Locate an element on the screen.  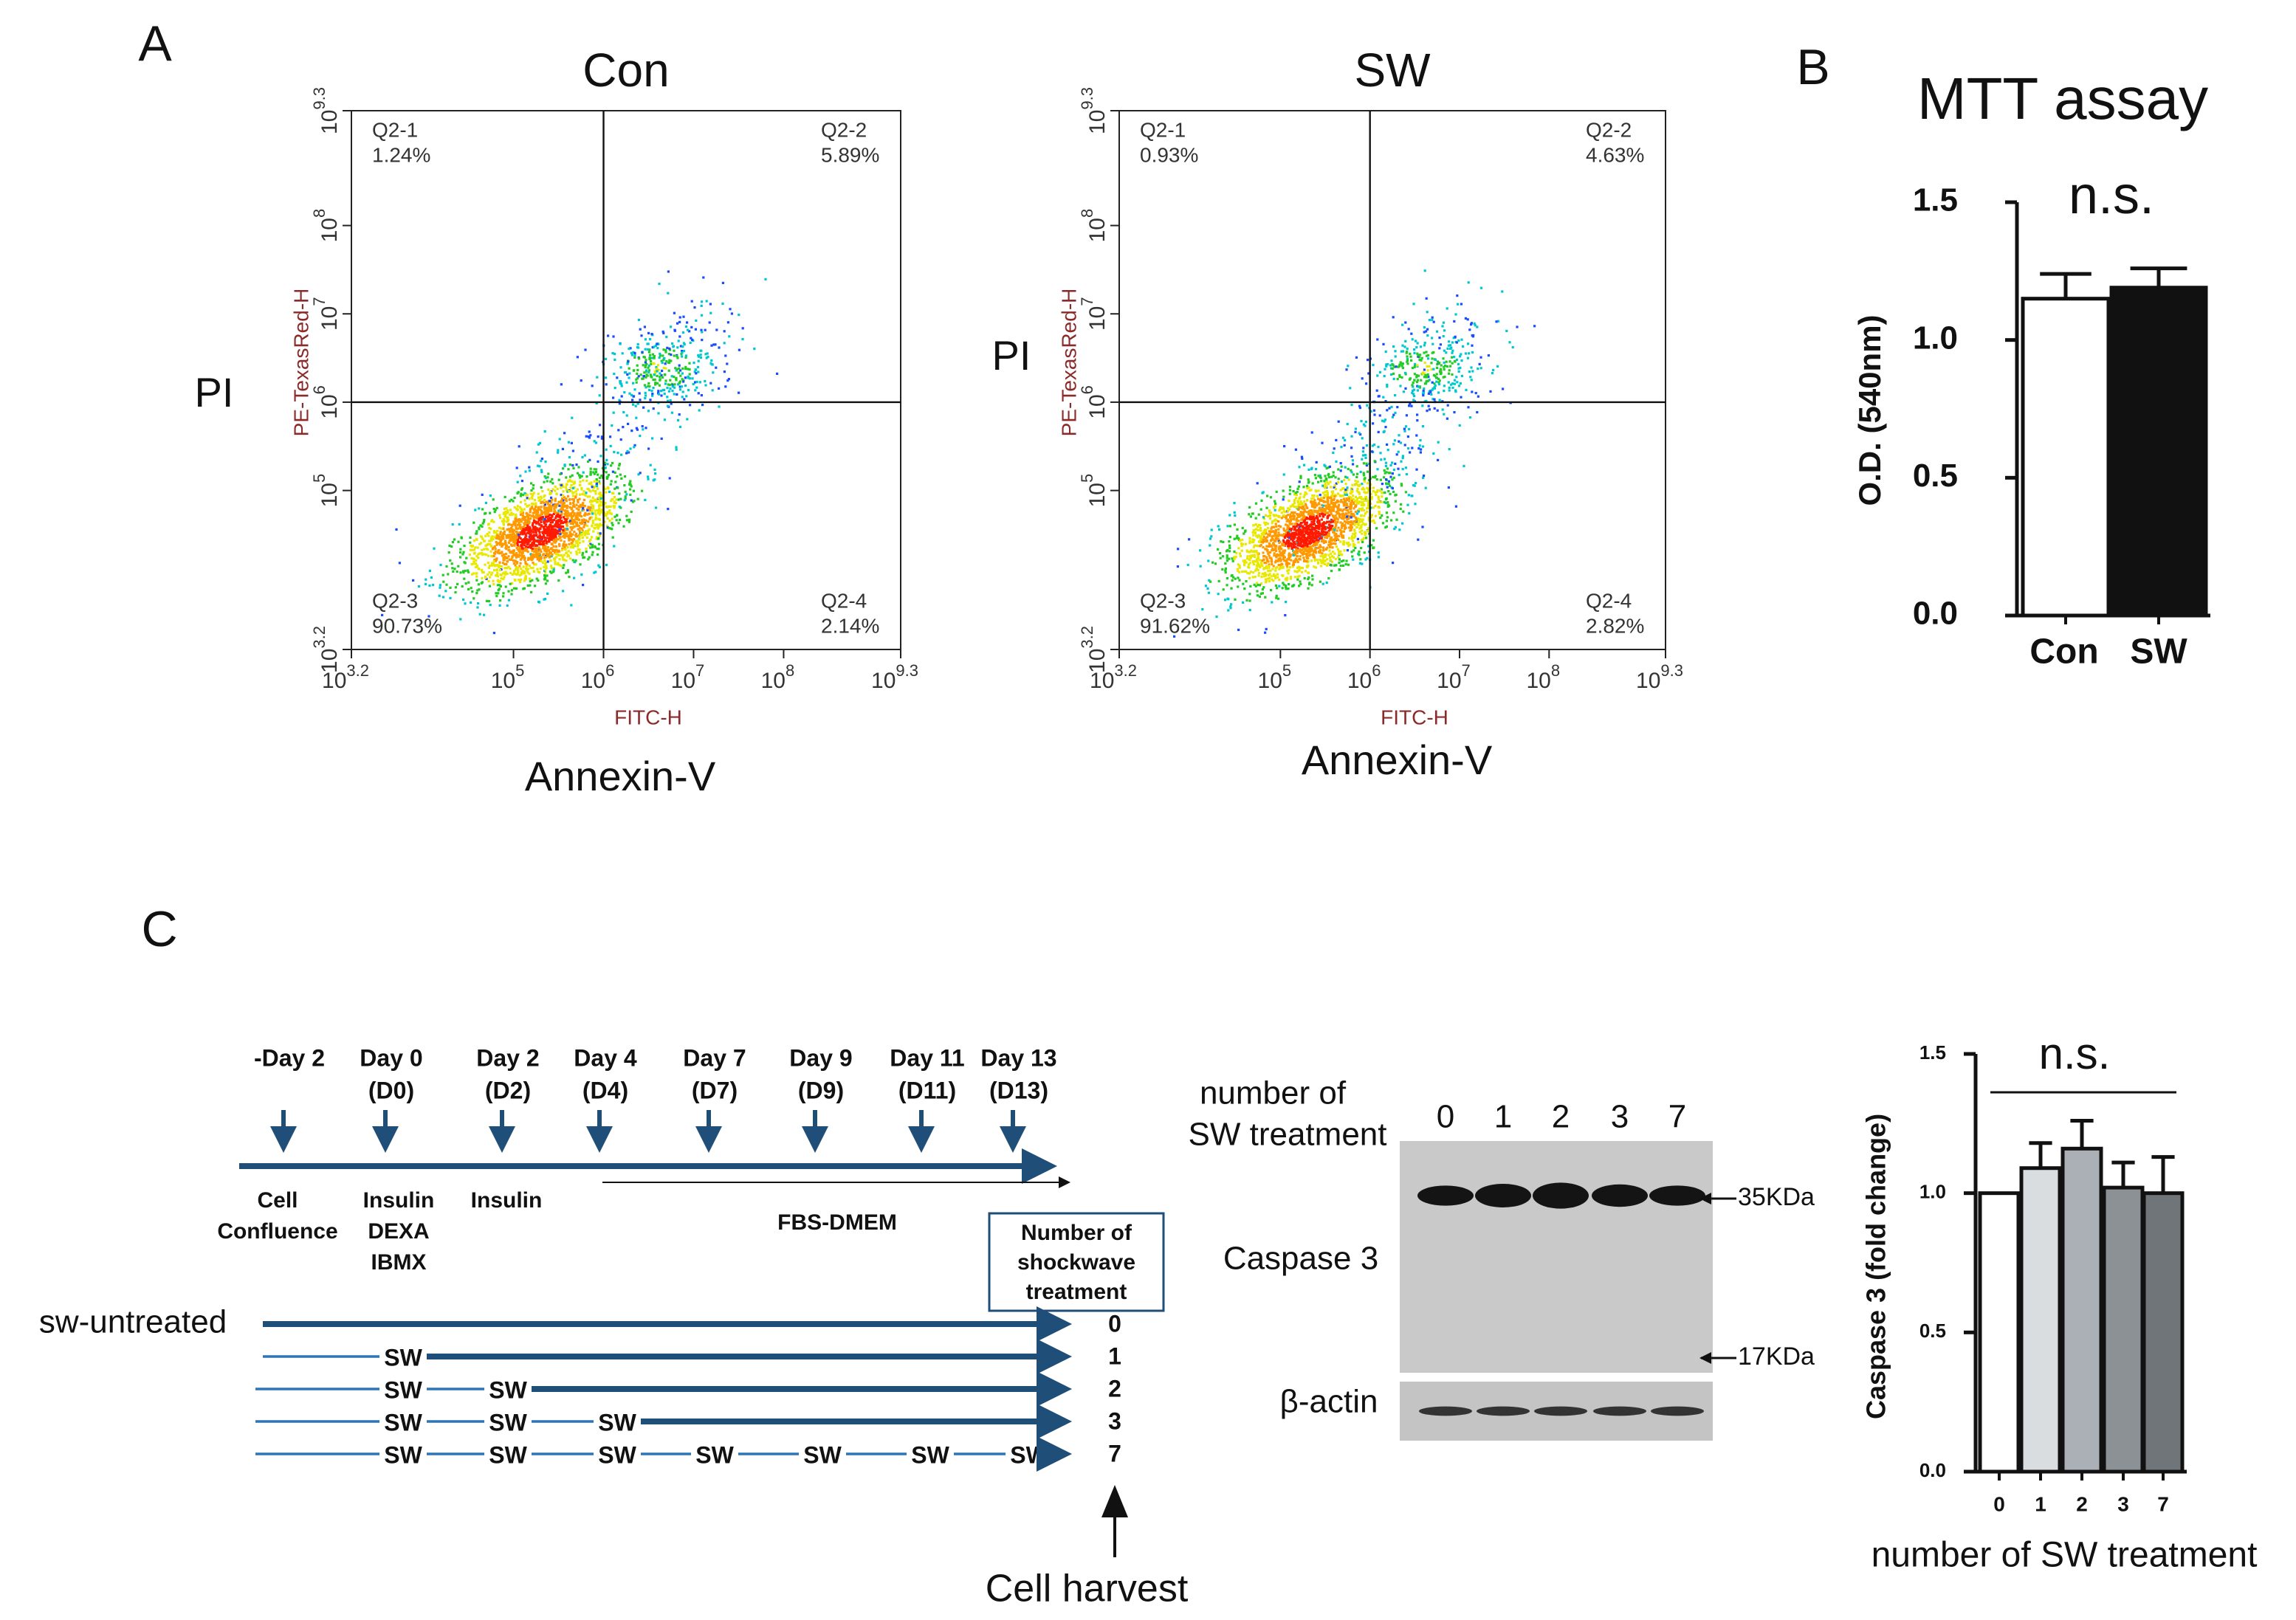
side-label: PI is located at coordinates (214, 393).